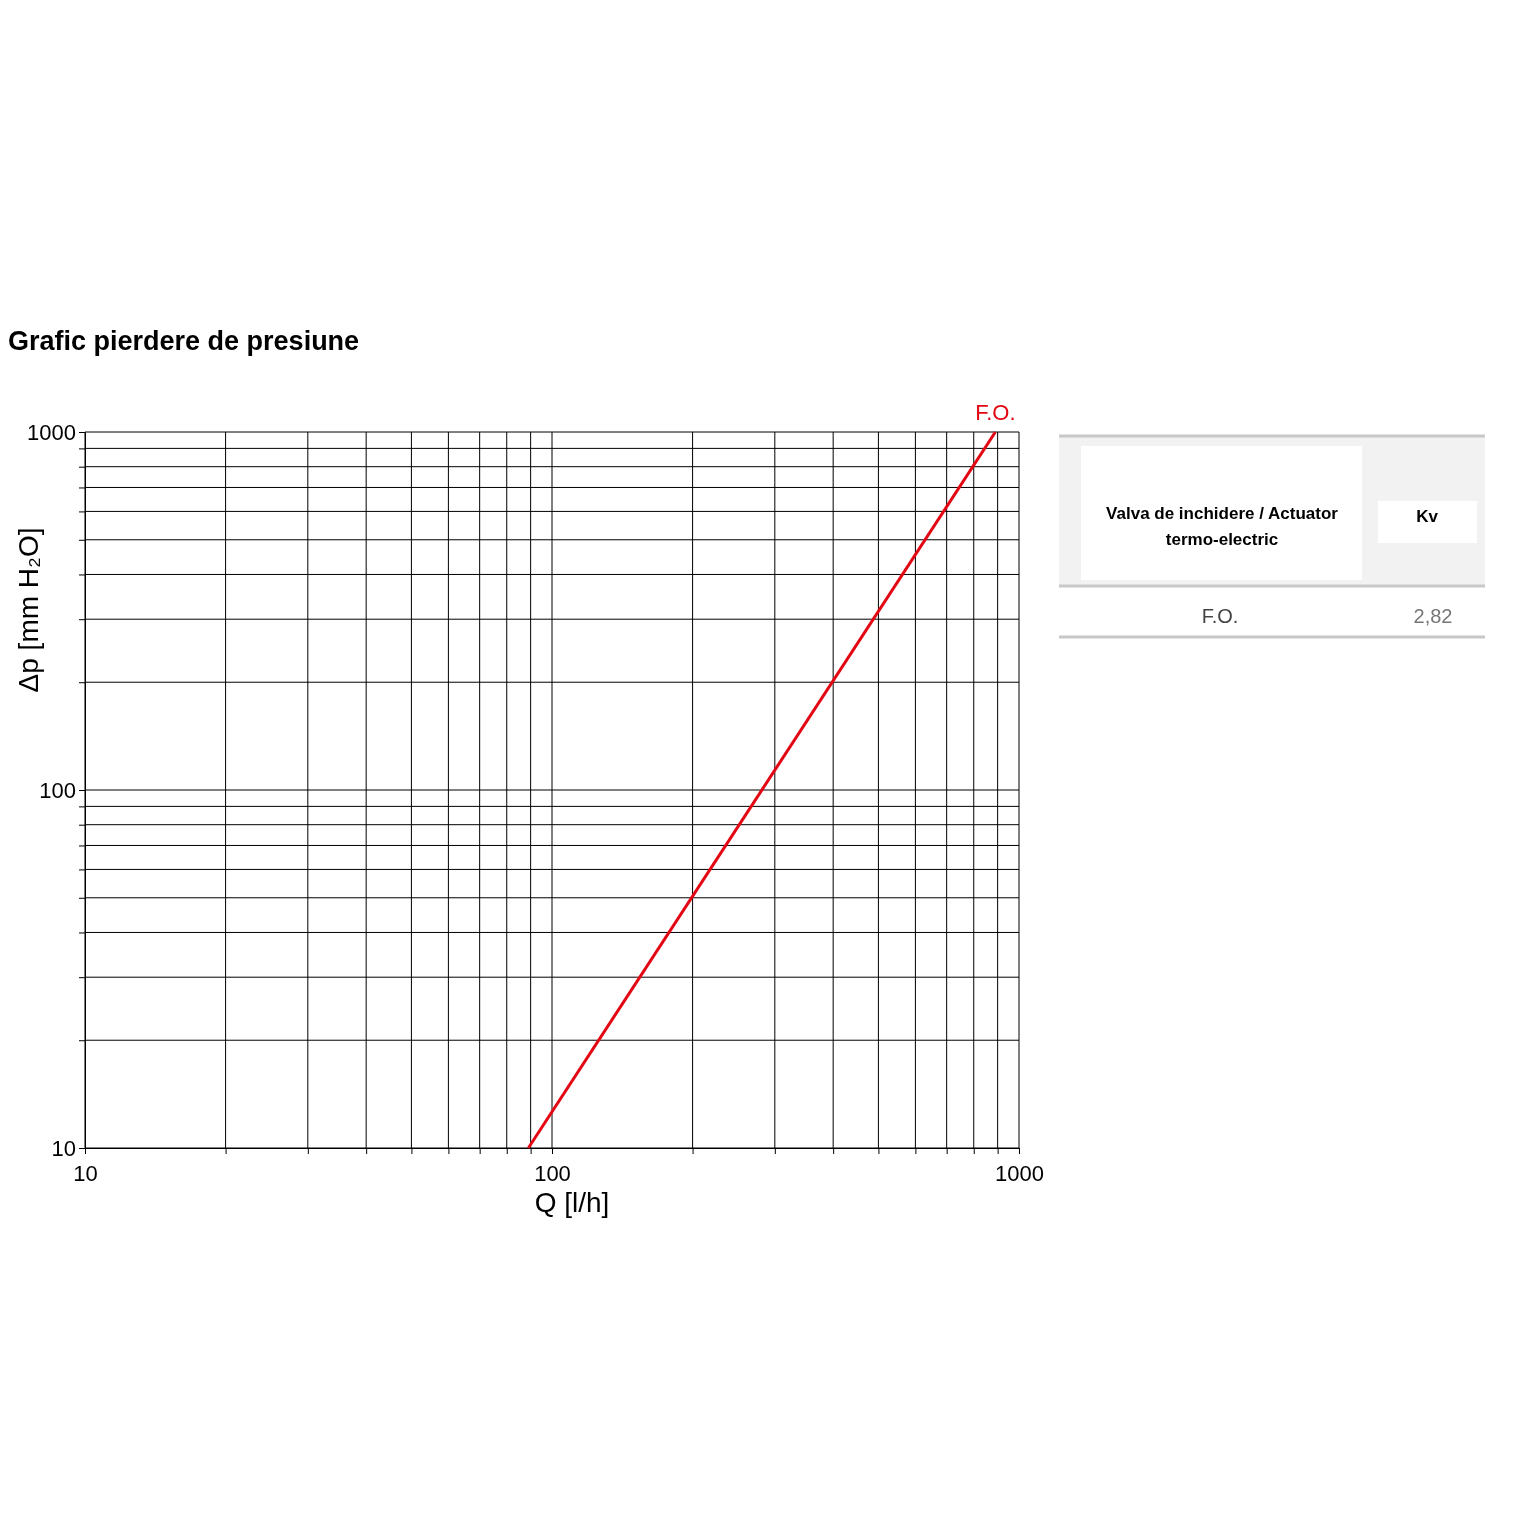 This screenshot has width=1516, height=1516. I want to click on y-axis-title: Δp [mm H₂O], so click(28, 610).